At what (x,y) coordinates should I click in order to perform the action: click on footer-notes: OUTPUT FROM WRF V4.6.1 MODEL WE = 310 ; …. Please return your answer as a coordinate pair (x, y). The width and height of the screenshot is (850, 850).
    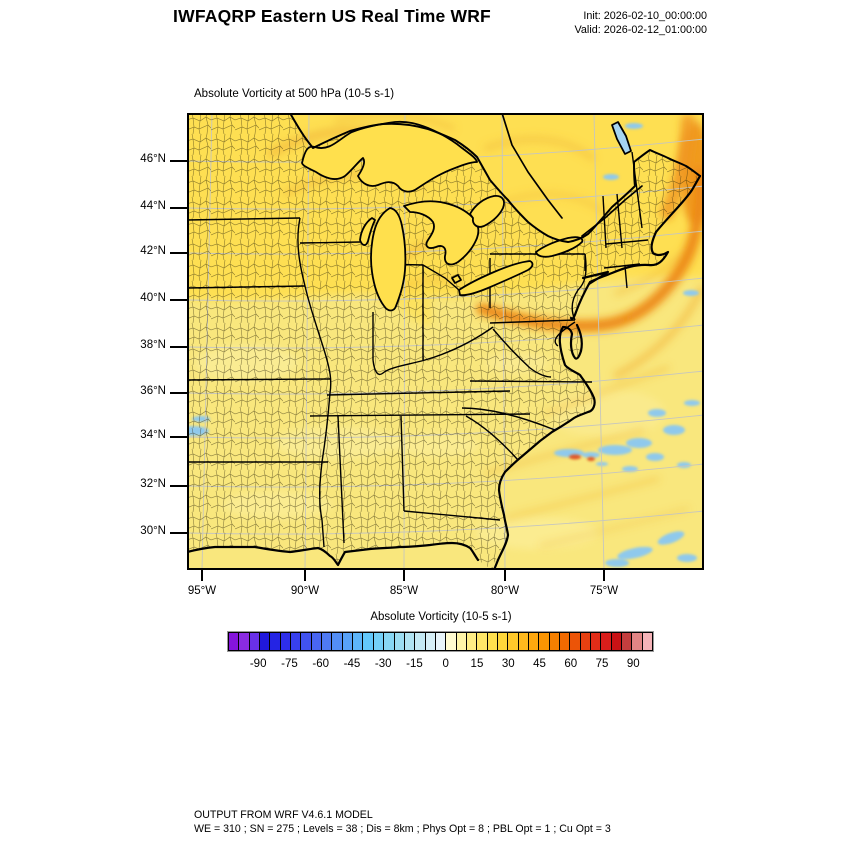
    Looking at the image, I should click on (402, 822).